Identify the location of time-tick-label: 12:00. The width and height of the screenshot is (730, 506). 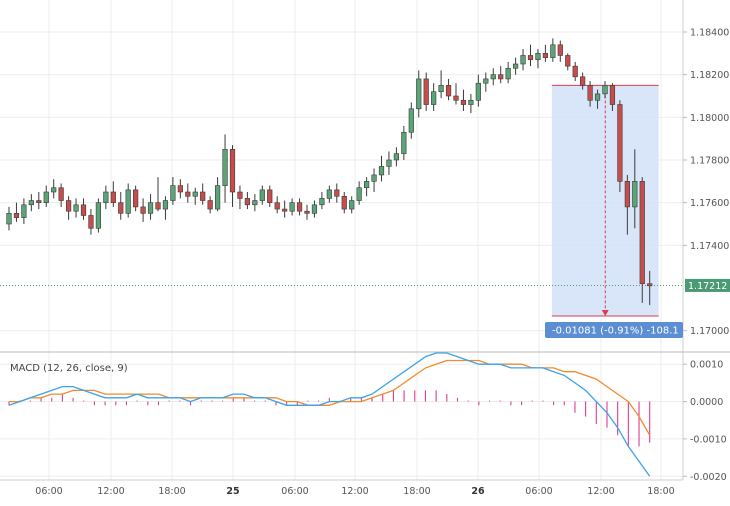
(354, 491).